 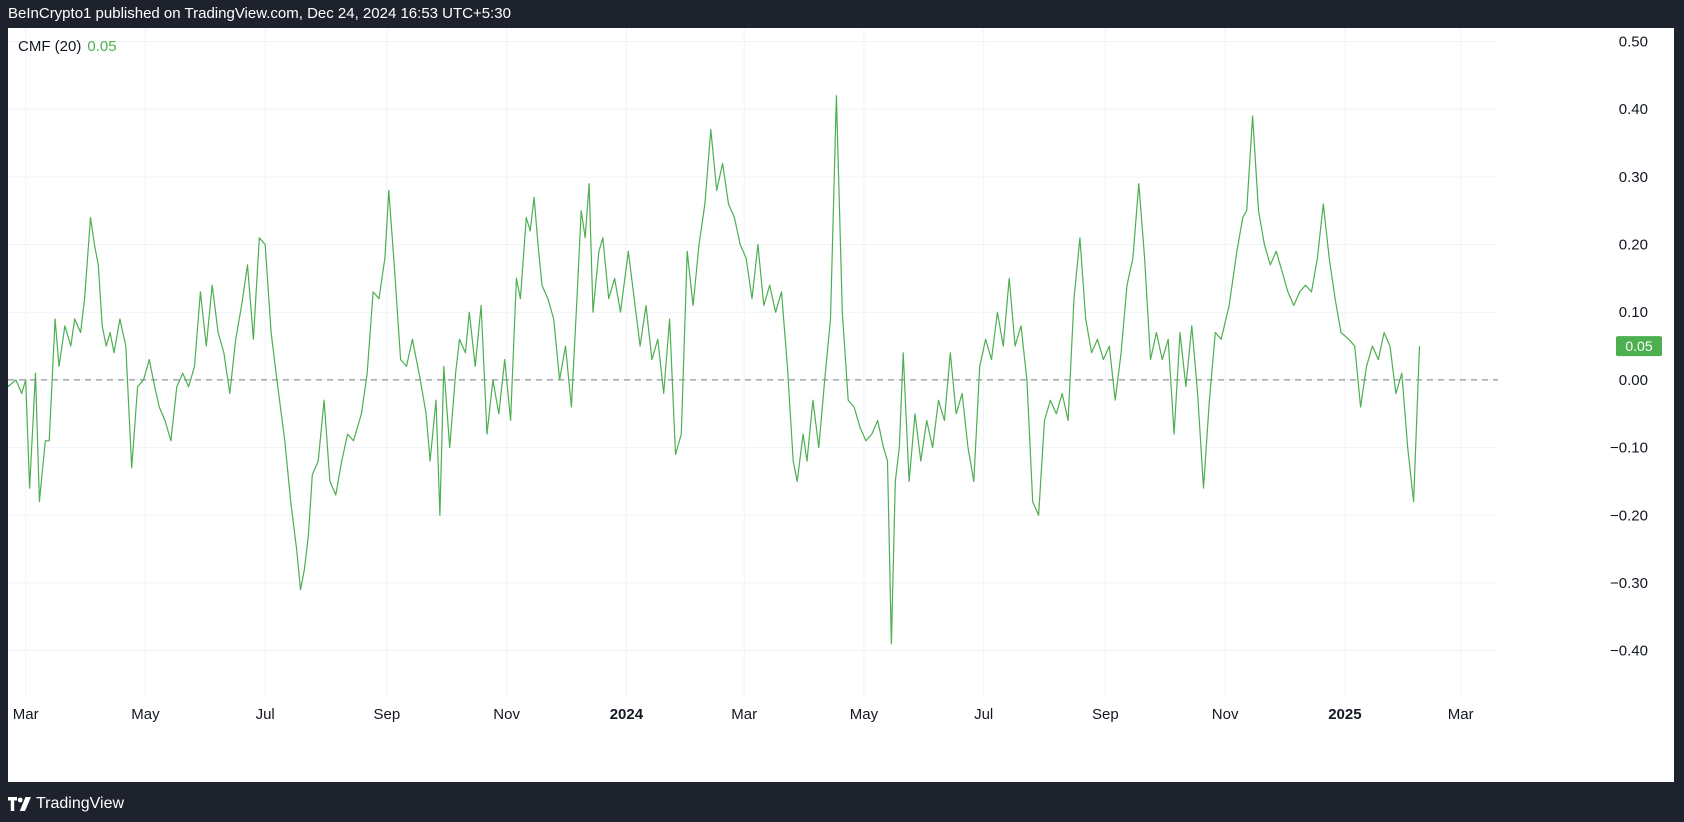 What do you see at coordinates (1633, 177) in the screenshot?
I see `y-tick-label: 0.30` at bounding box center [1633, 177].